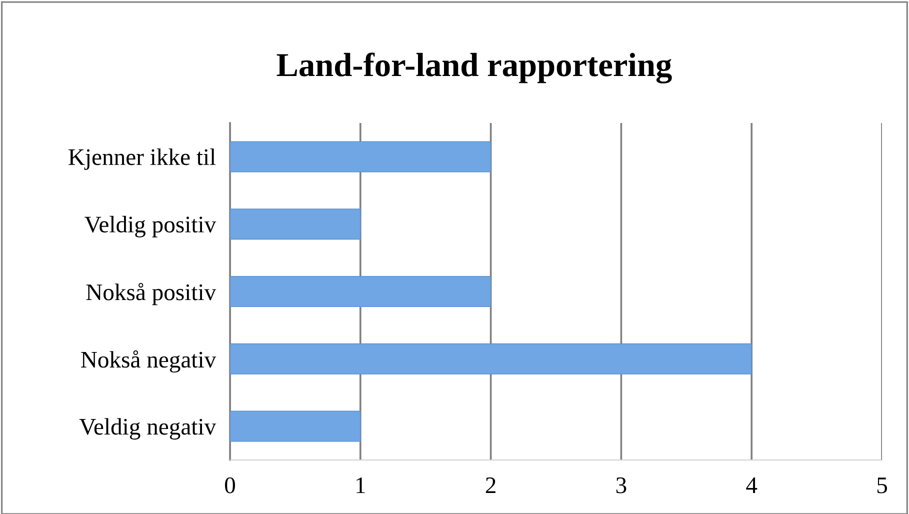 The height and width of the screenshot is (514, 909). Describe the element at coordinates (491, 485) in the screenshot. I see `x-tick-label: 2` at that location.